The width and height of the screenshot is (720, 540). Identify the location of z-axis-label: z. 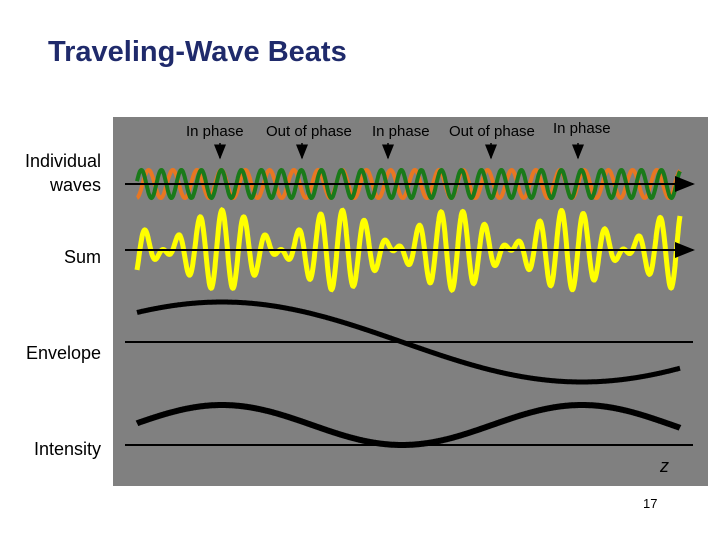
(664, 466).